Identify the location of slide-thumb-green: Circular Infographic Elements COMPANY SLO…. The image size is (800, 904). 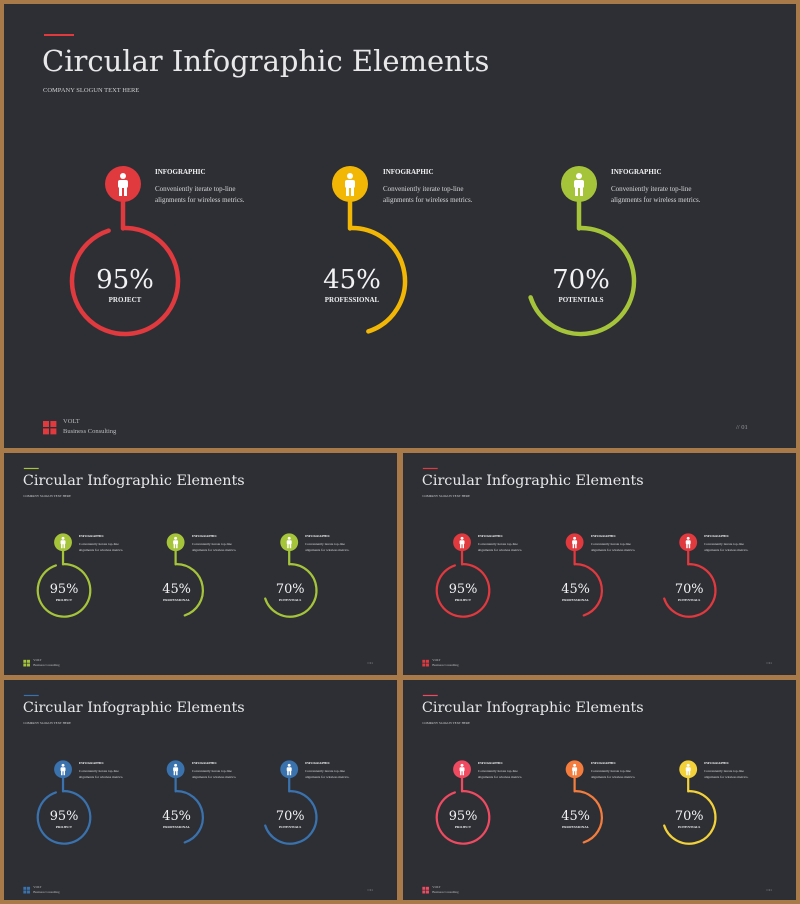
(200, 564).